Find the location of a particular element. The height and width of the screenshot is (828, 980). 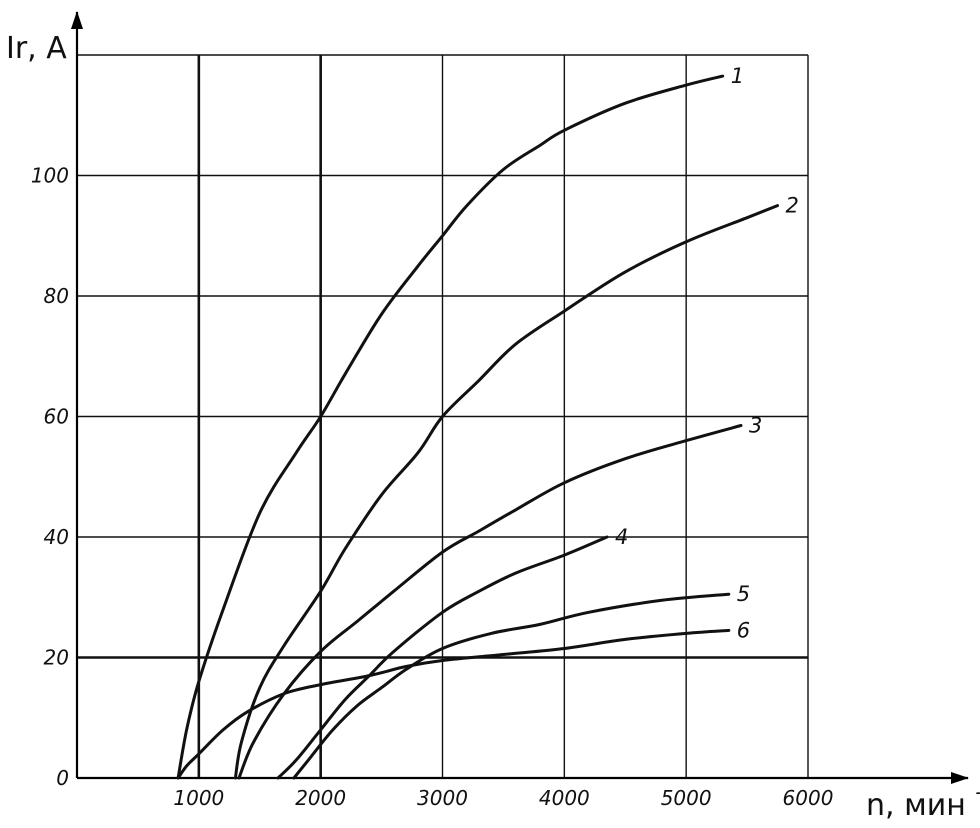

y-tick-label-40: 40 is located at coordinates (56, 537).